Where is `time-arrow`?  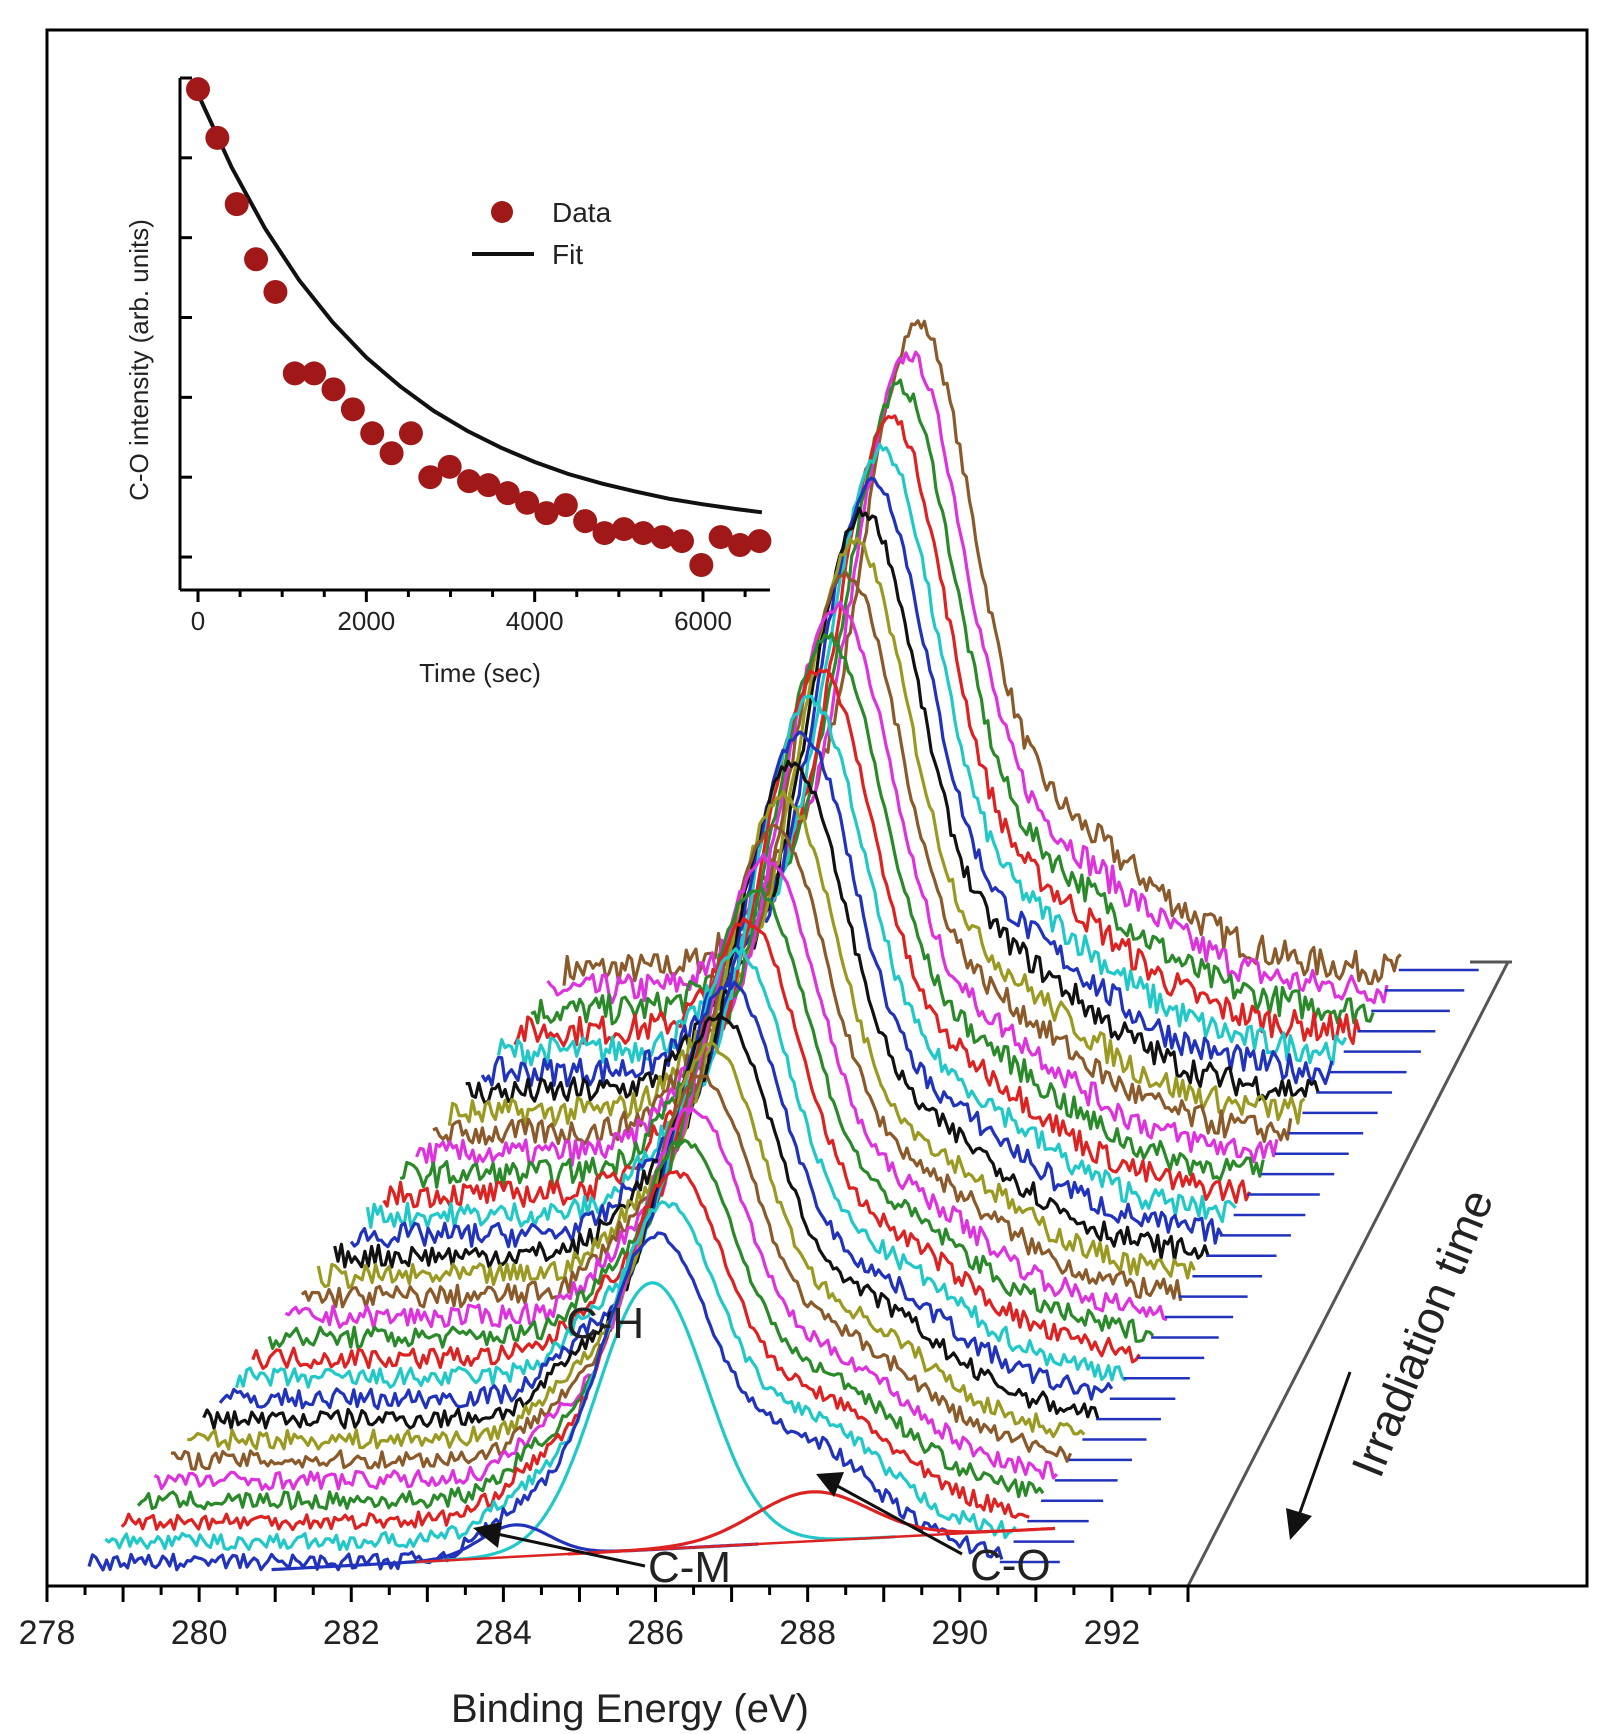
time-arrow is located at coordinates (1324, 1445).